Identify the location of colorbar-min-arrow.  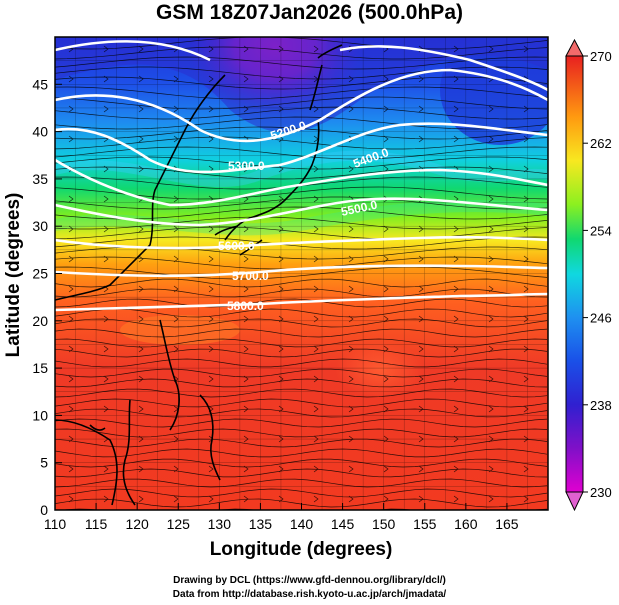
(574, 501).